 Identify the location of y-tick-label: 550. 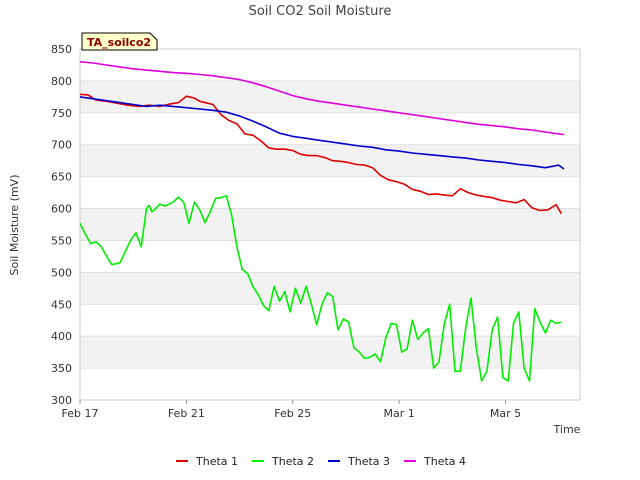
(61, 240).